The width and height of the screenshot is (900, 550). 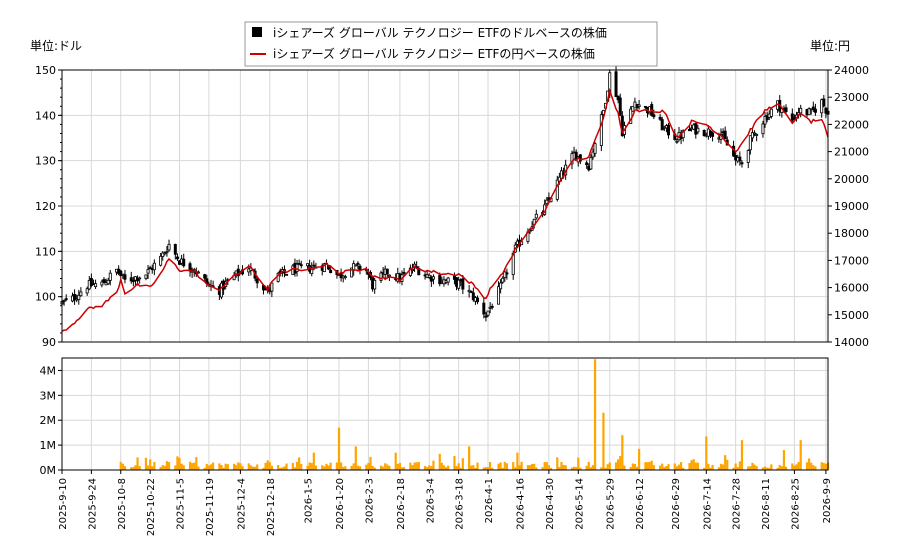 I want to click on right-tick-label: 16000, so click(x=851, y=288).